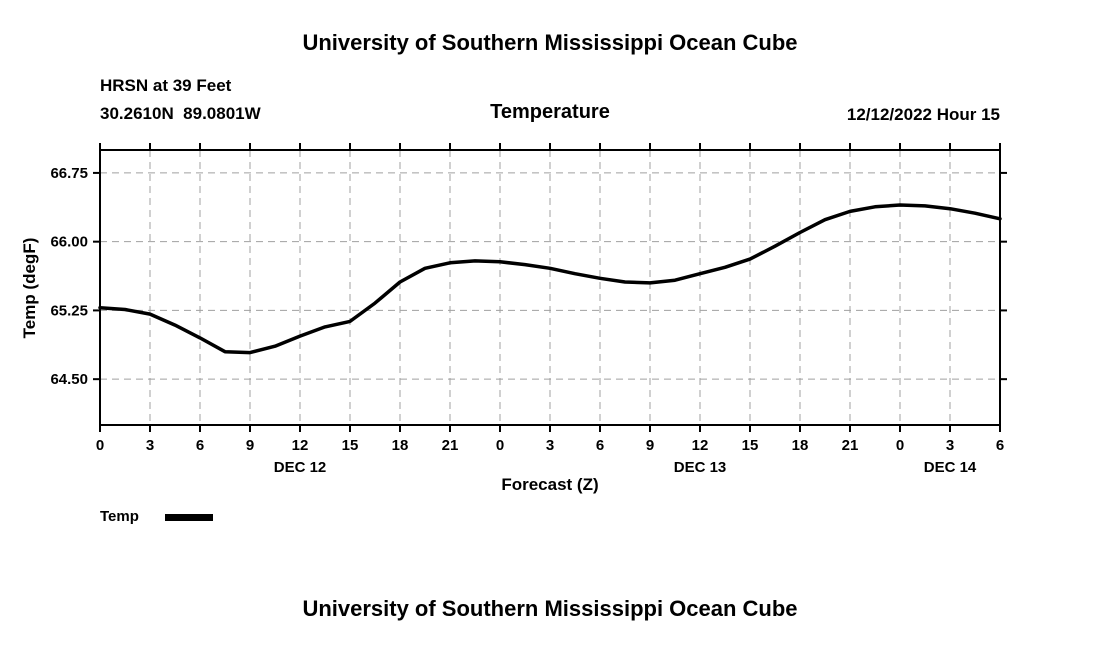 This screenshot has height=650, width=1100. I want to click on y-tick-label: 66.75, so click(69, 173).